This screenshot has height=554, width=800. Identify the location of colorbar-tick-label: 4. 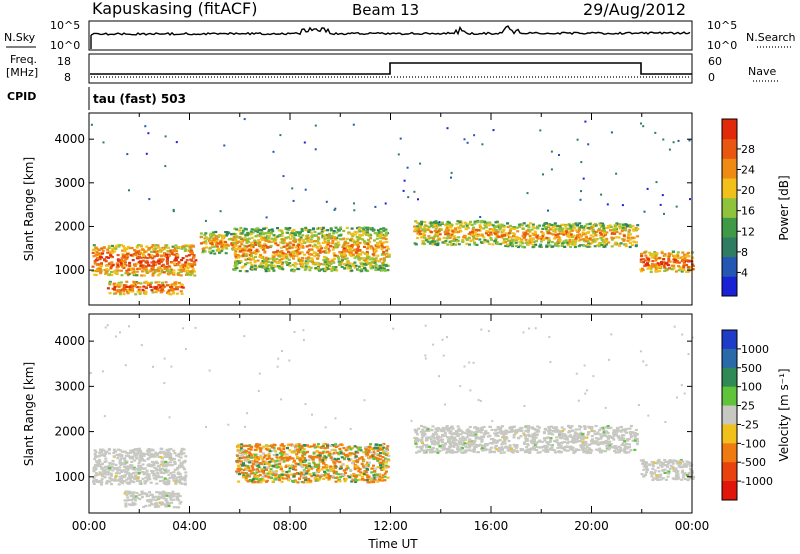
(744, 272).